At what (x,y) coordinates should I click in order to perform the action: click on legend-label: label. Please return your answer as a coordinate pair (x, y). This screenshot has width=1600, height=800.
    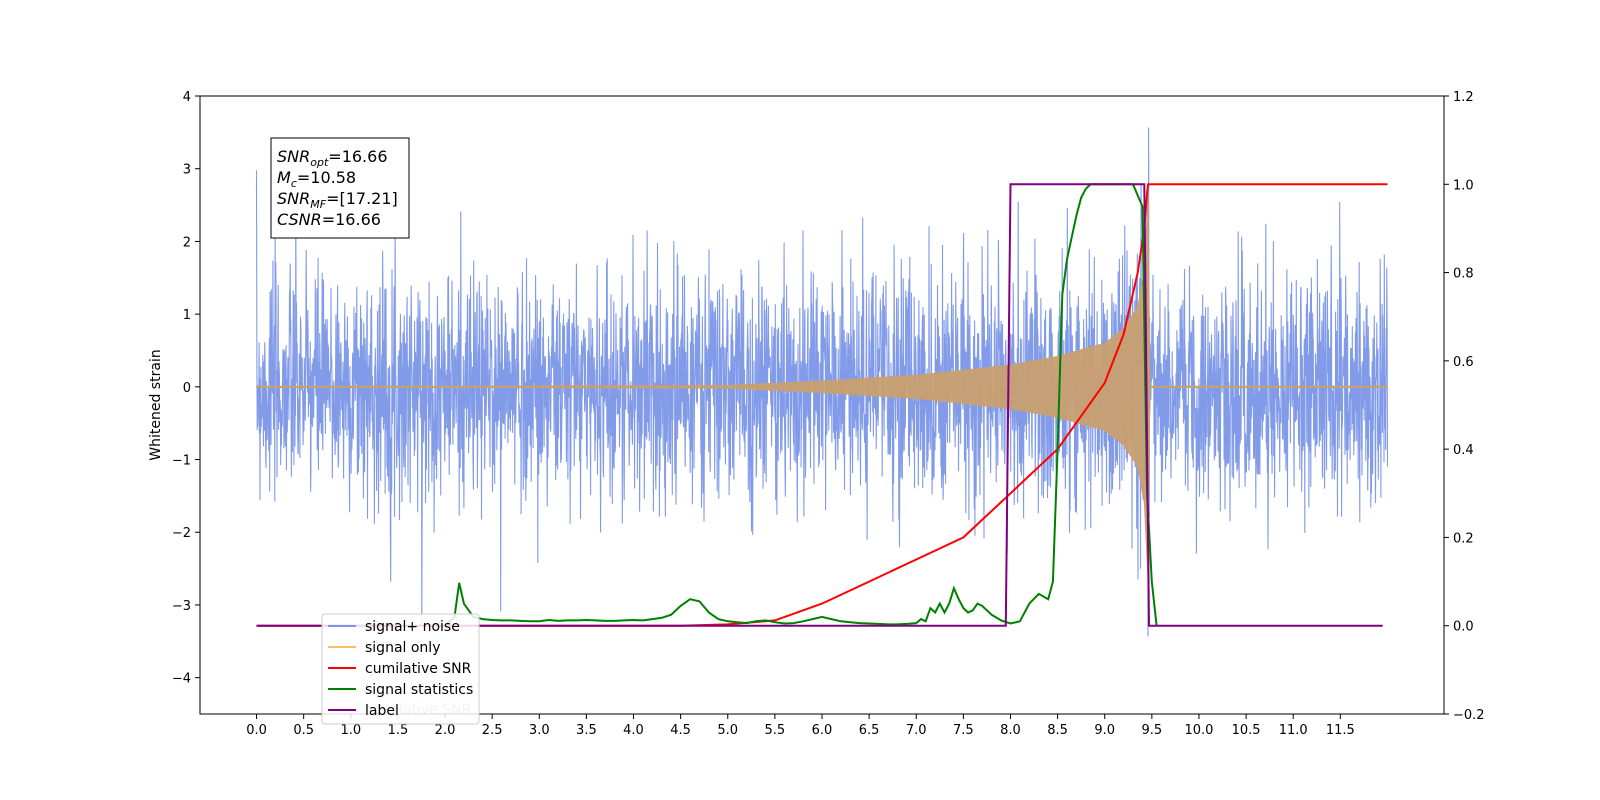
    Looking at the image, I should click on (382, 711).